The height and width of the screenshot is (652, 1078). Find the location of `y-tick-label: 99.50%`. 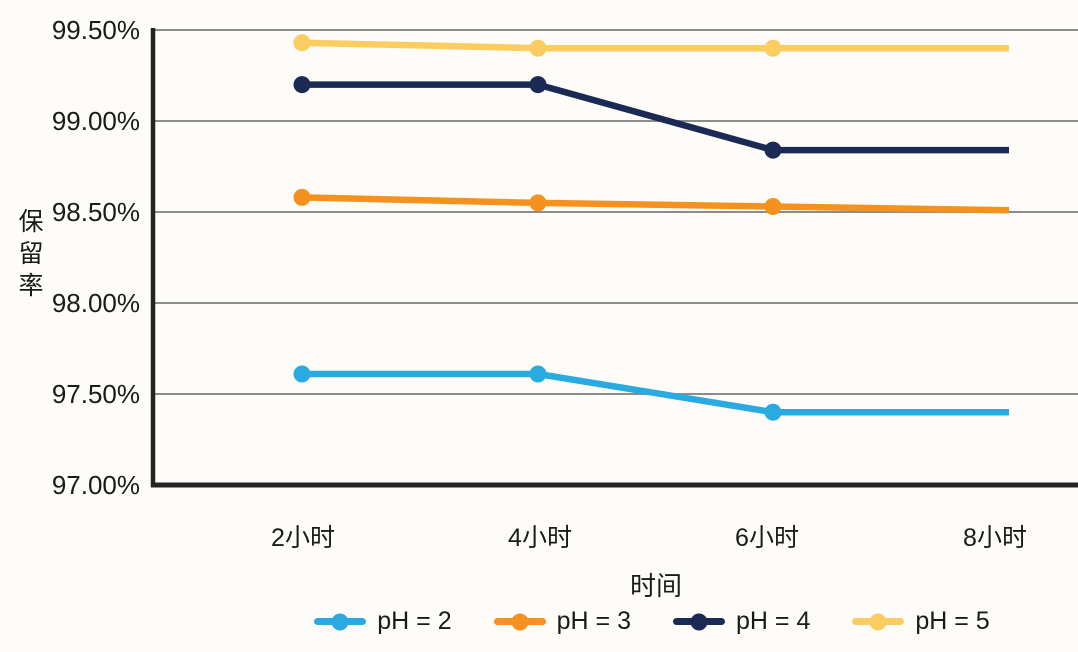

y-tick-label: 99.50% is located at coordinates (95, 30).